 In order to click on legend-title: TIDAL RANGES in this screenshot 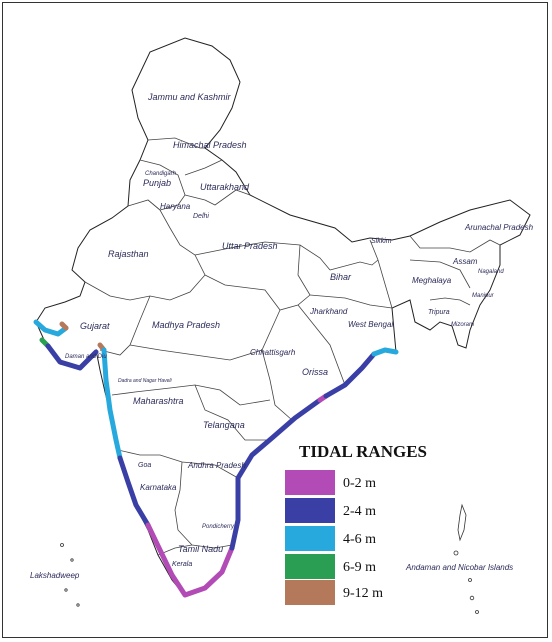, I will do `click(363, 451)`.